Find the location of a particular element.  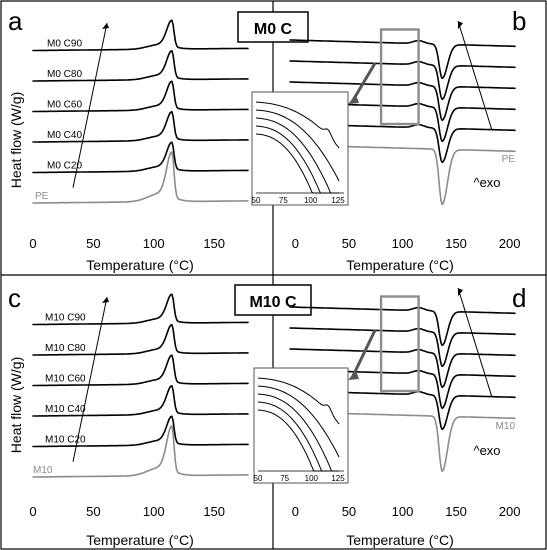

panel-letter-a: a is located at coordinates (15, 21).